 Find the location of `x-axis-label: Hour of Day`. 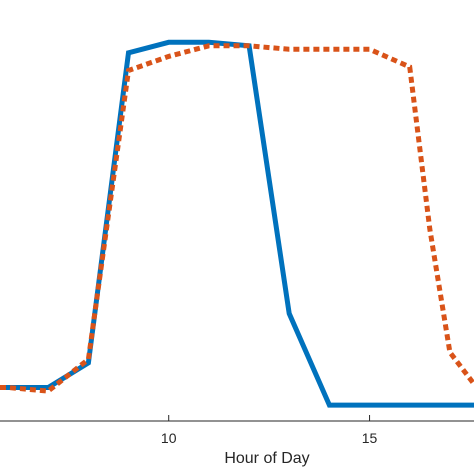

x-axis-label: Hour of Day is located at coordinates (266, 458).